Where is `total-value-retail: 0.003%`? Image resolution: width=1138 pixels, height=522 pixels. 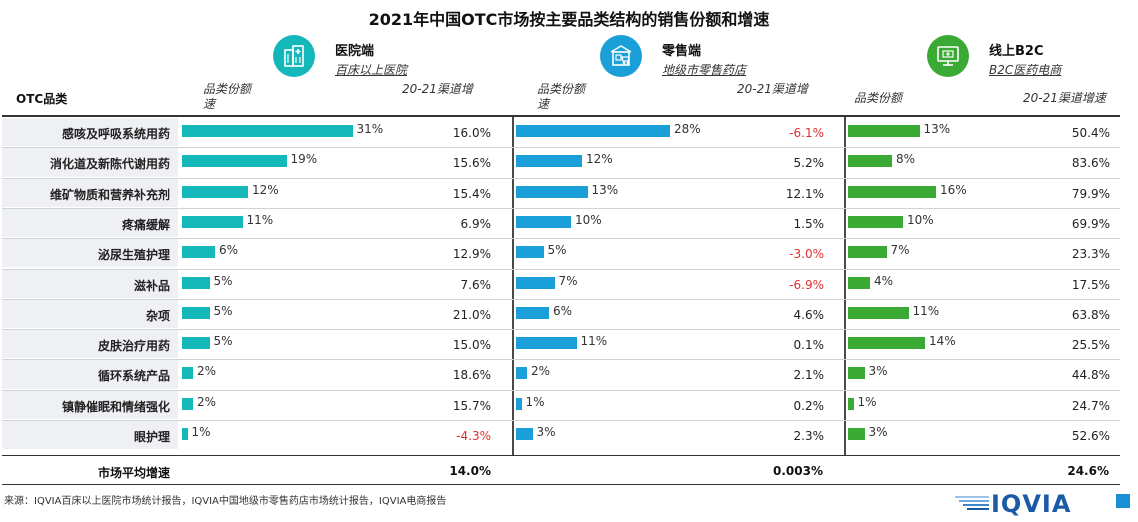
total-value-retail: 0.003% is located at coordinates (798, 471).